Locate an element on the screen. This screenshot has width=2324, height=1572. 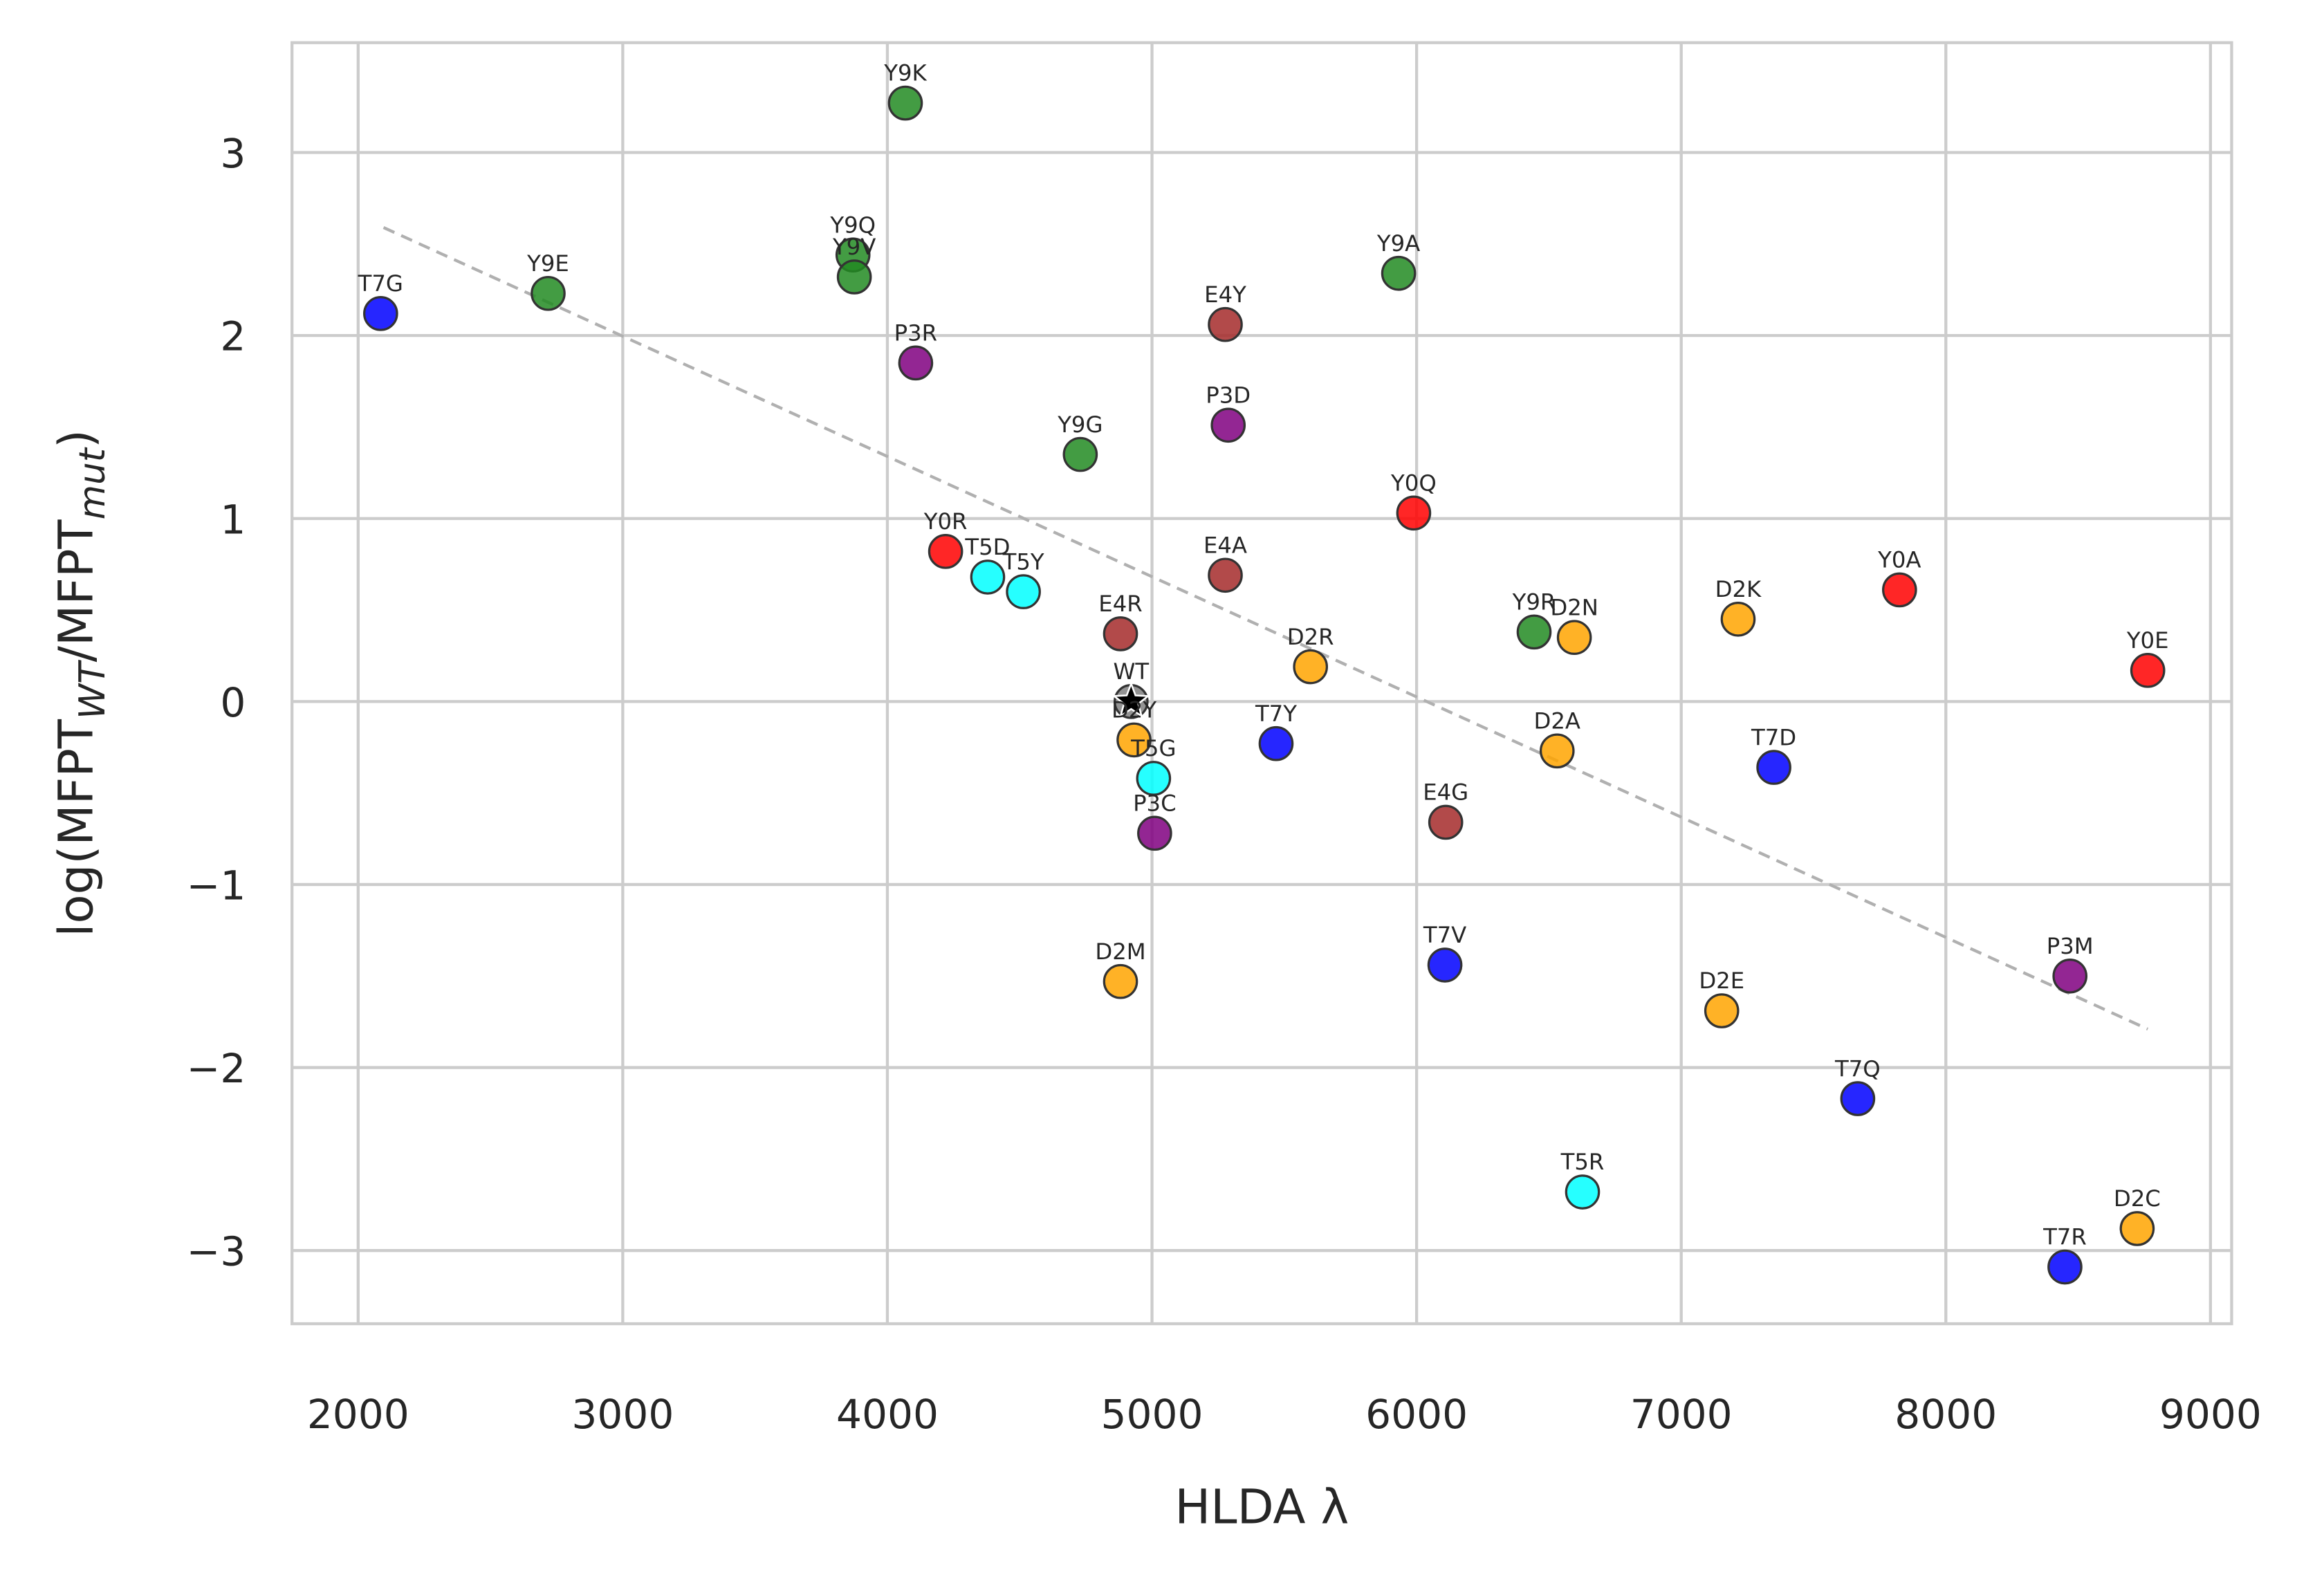
data-point-y0e: Y0E is located at coordinates (2147, 657).